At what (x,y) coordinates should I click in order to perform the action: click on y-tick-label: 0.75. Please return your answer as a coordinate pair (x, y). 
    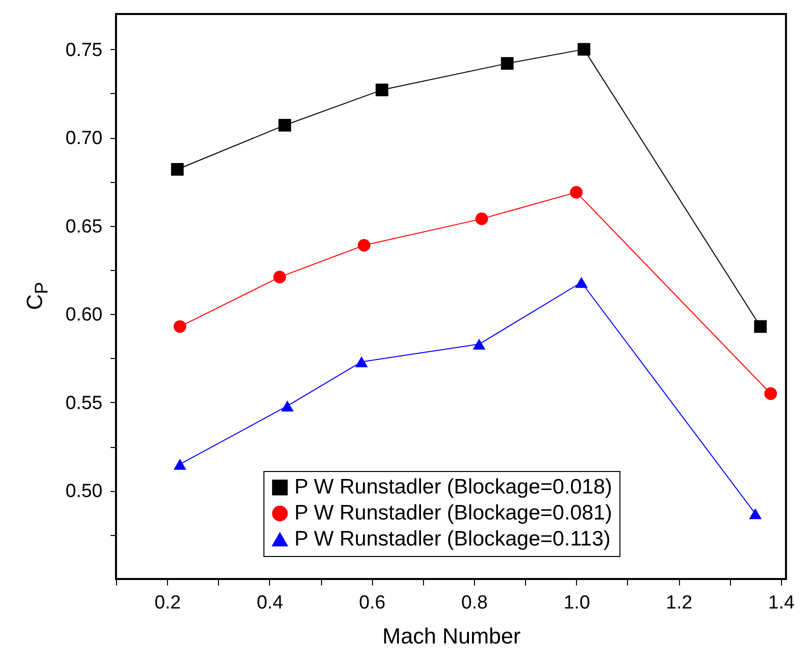
    Looking at the image, I should click on (84, 50).